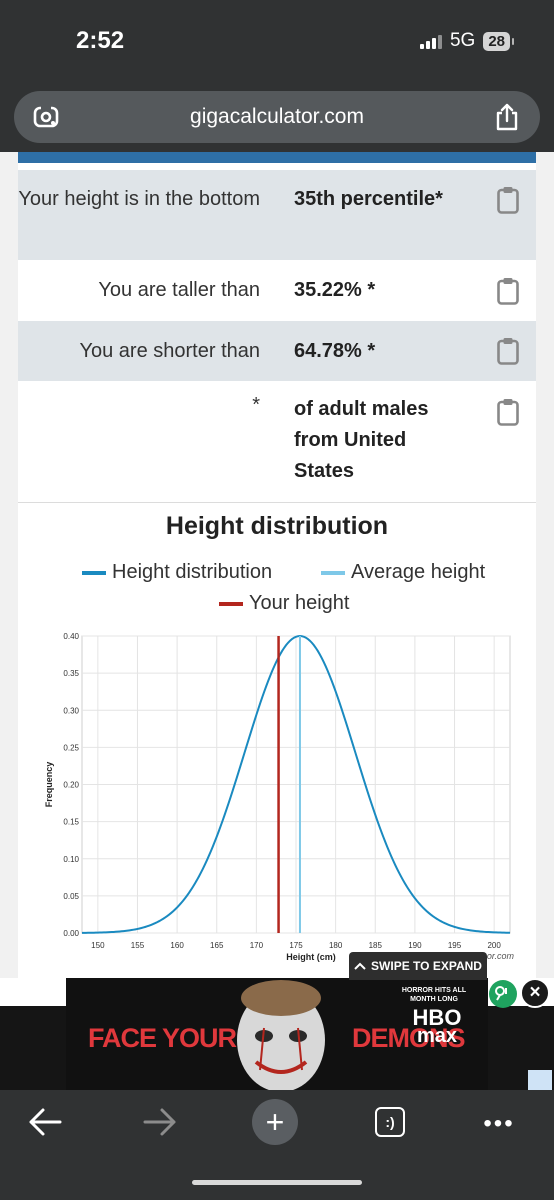 The image size is (554, 1200). Describe the element at coordinates (277, 157) in the screenshot. I see `section-header-strip` at that location.